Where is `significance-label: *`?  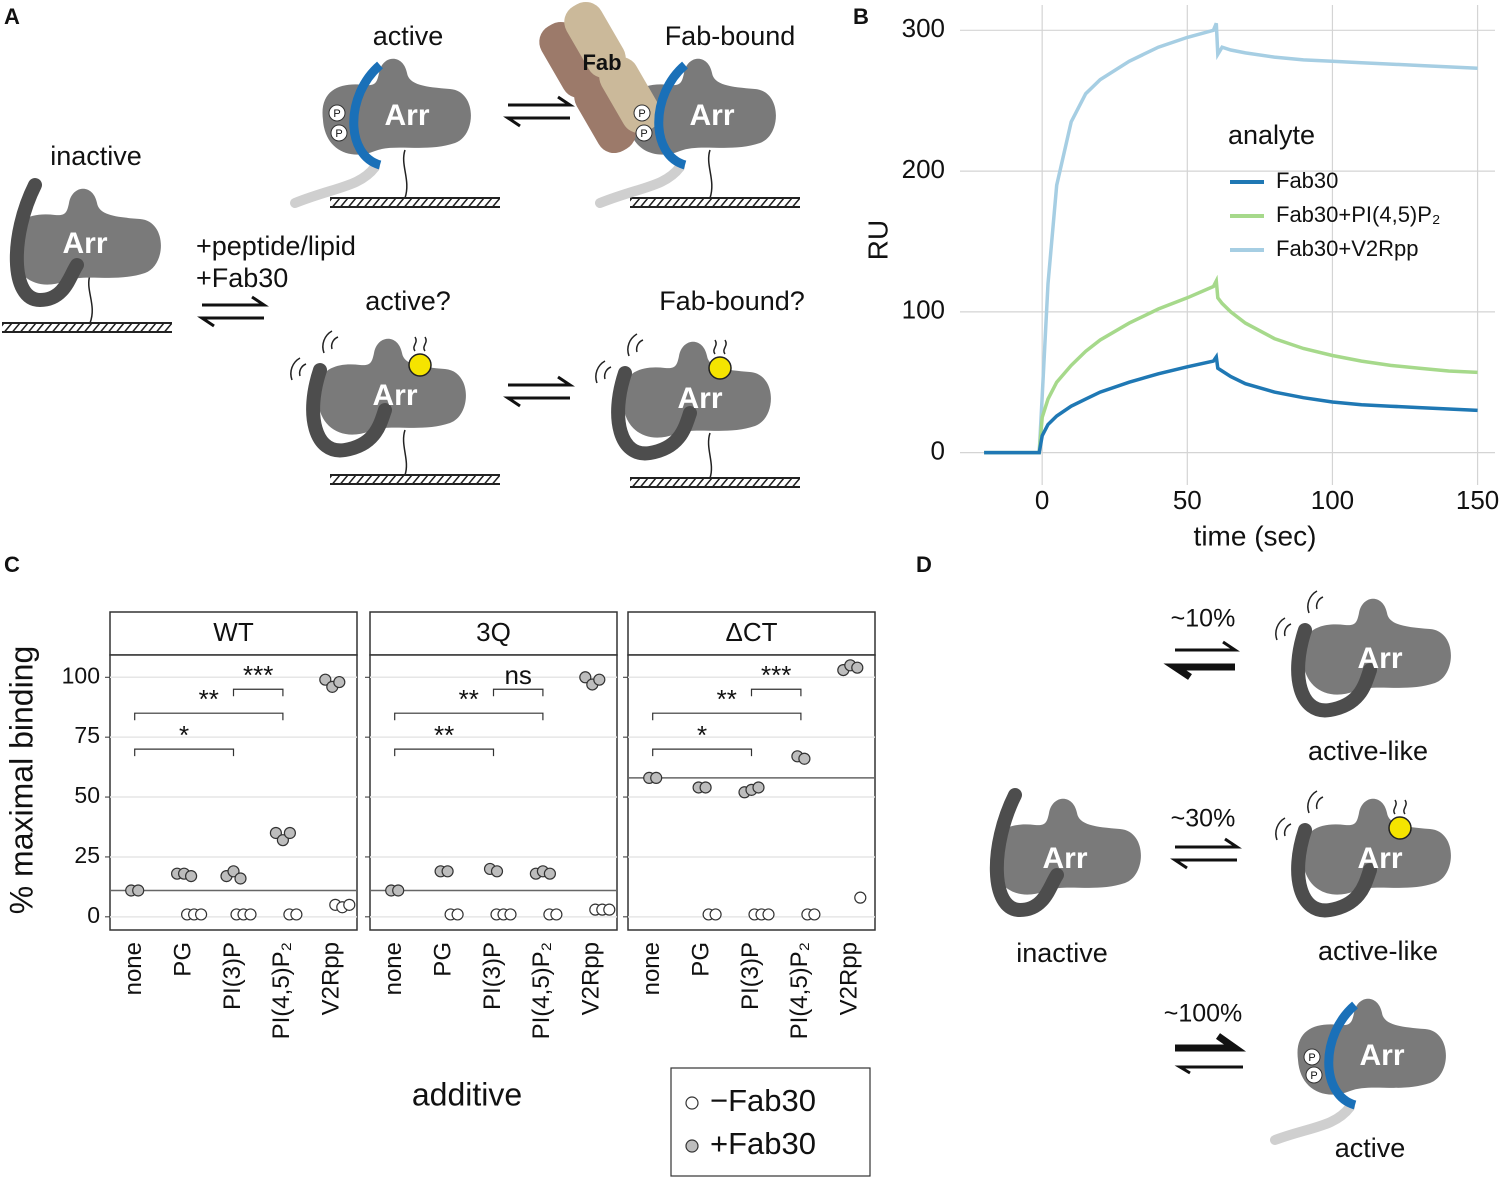 significance-label: * is located at coordinates (702, 735).